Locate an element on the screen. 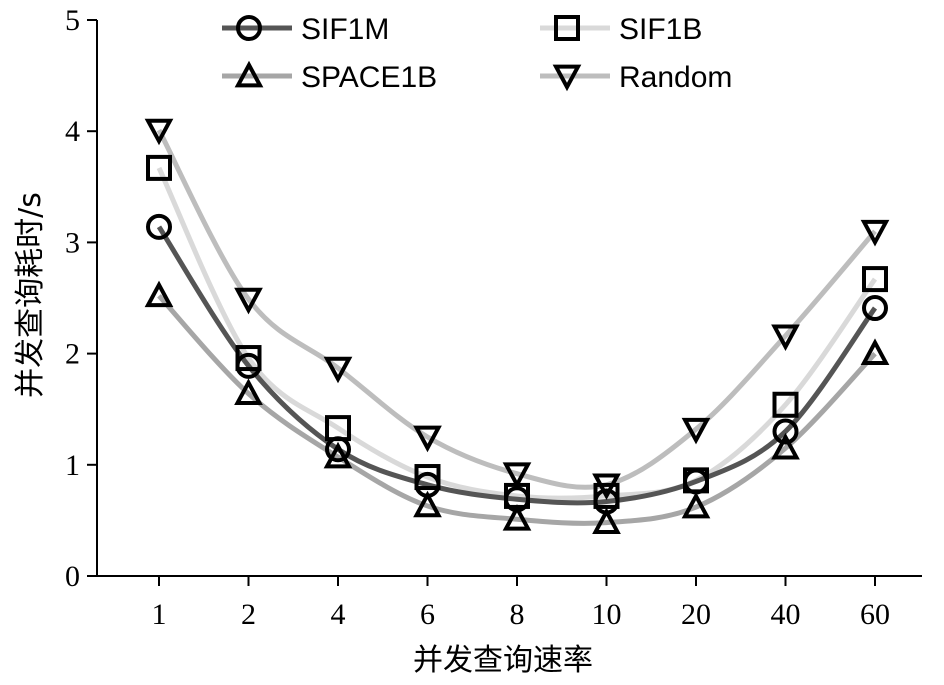  y-tick-label: 0 is located at coordinates (72, 576).